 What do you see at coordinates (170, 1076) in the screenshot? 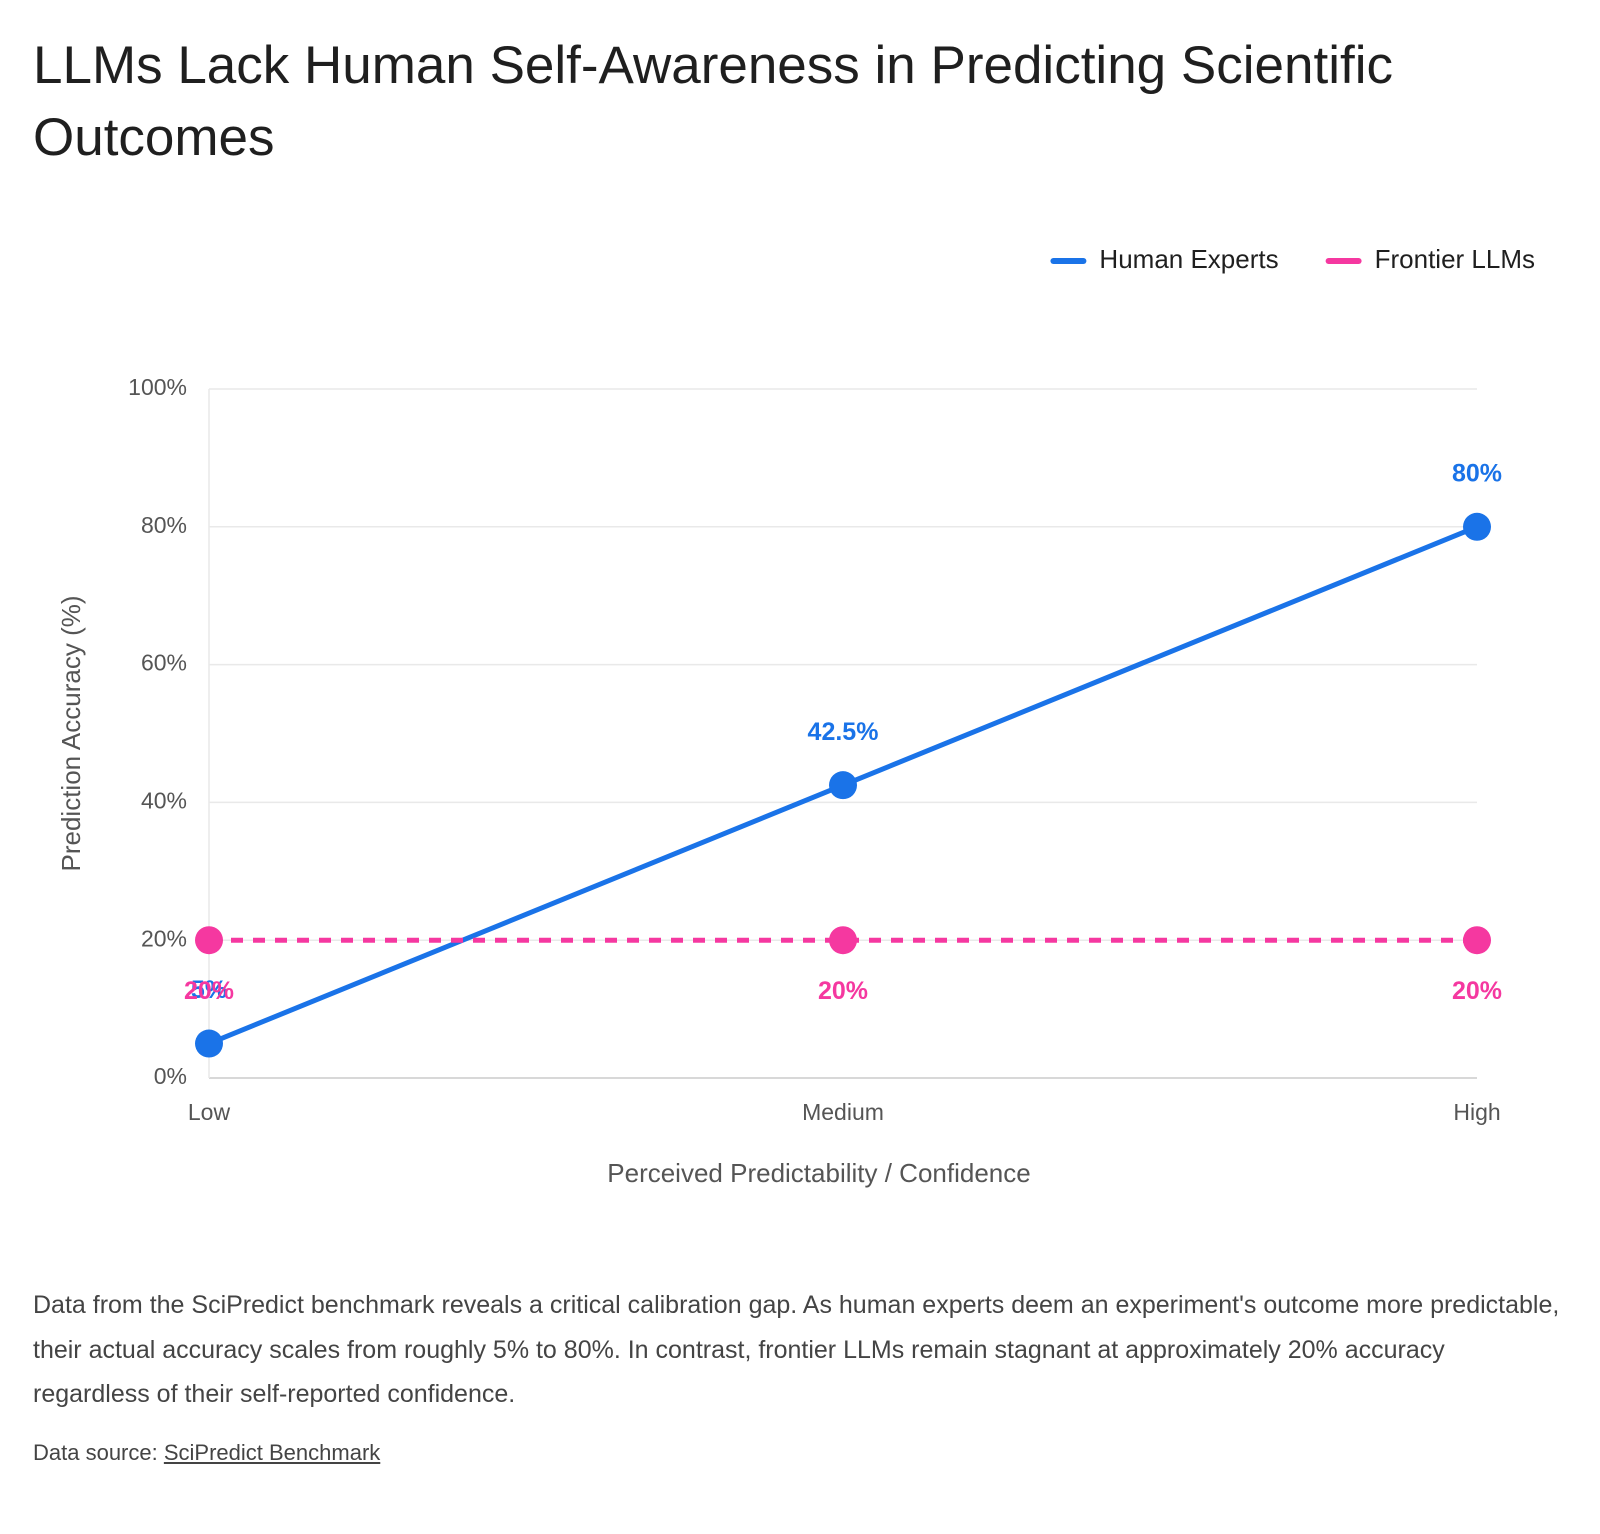
I see `y-tick-label: 0%` at bounding box center [170, 1076].